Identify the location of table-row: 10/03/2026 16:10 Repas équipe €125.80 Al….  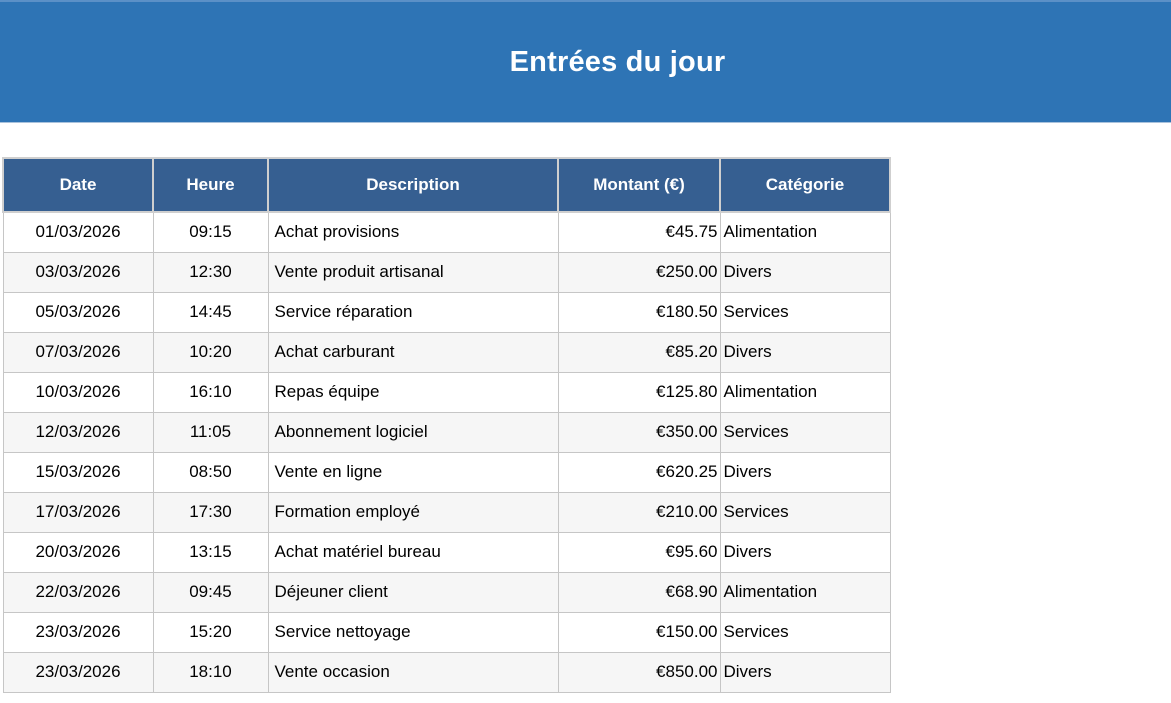
(446, 392).